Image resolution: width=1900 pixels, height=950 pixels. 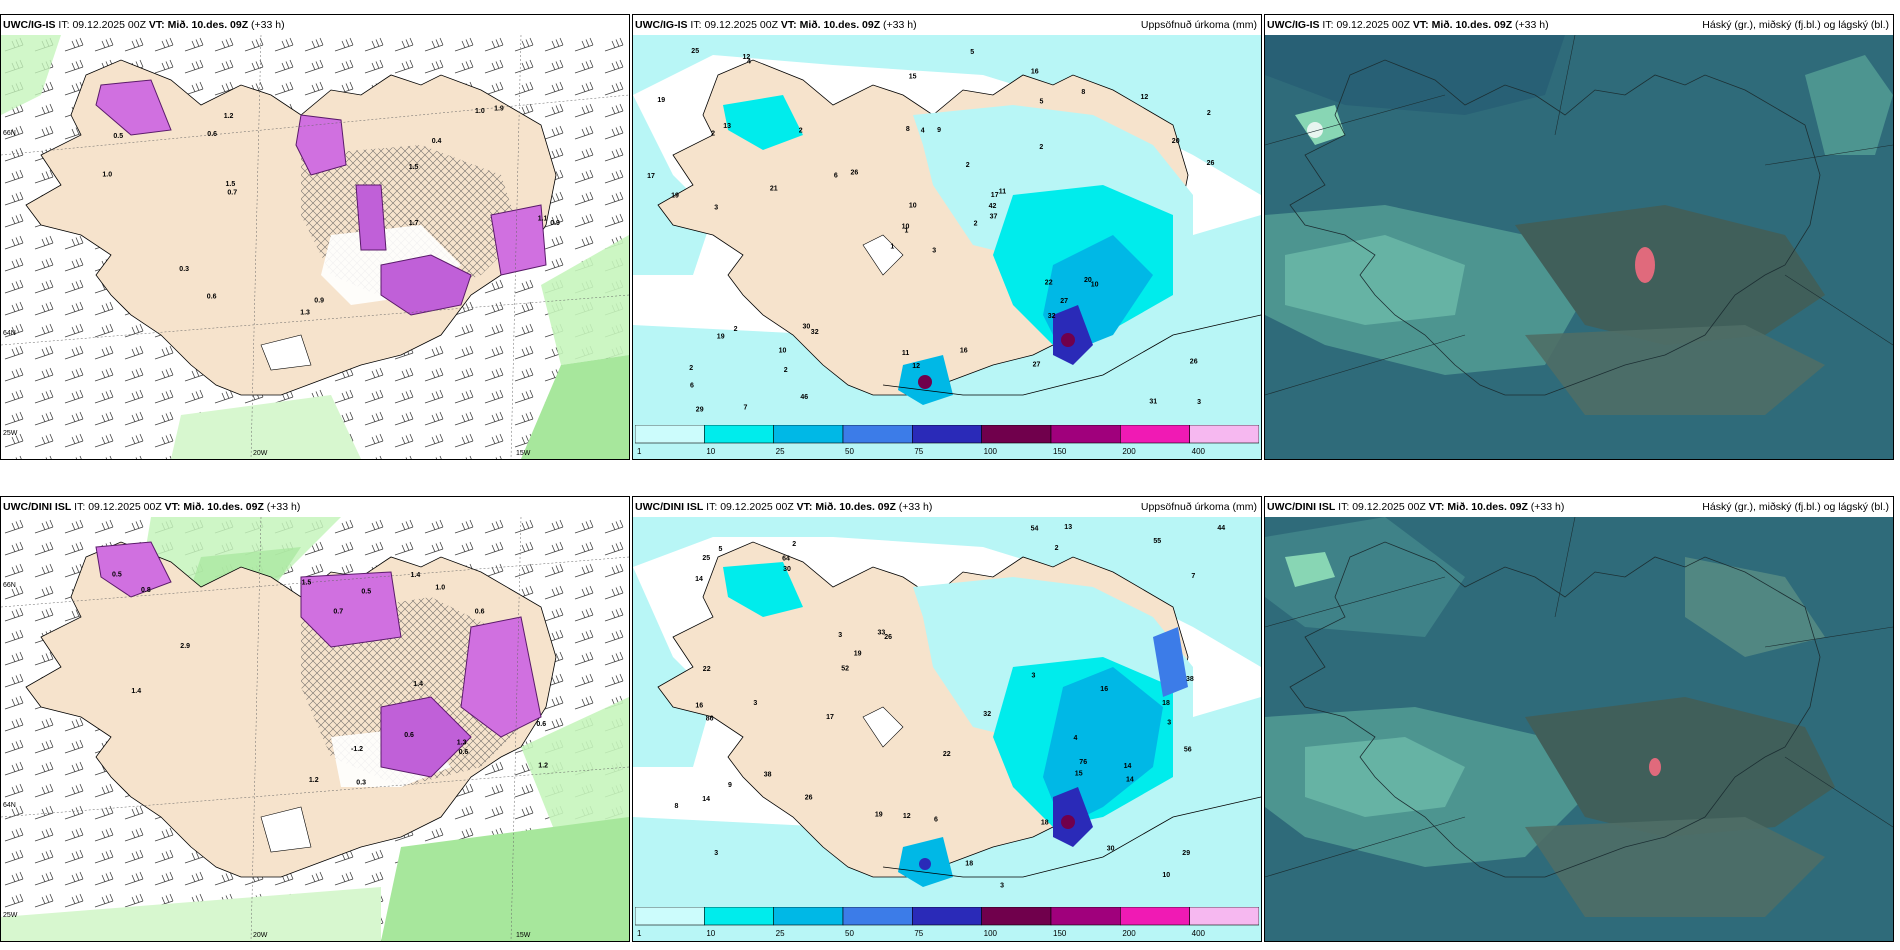 What do you see at coordinates (669, 507) in the screenshot?
I see `model-name: UWC/DINI ISL` at bounding box center [669, 507].